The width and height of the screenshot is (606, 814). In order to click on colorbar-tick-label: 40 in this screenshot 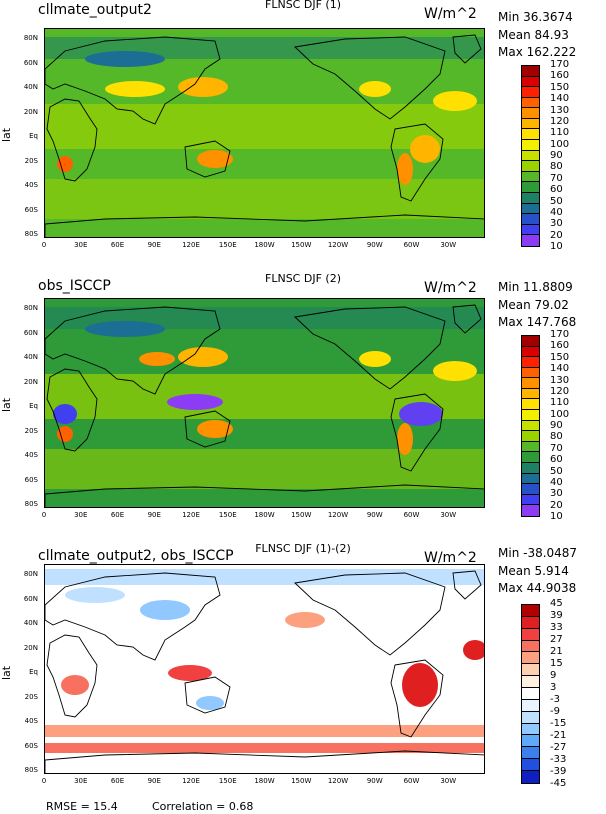, I will do `click(556, 212)`.